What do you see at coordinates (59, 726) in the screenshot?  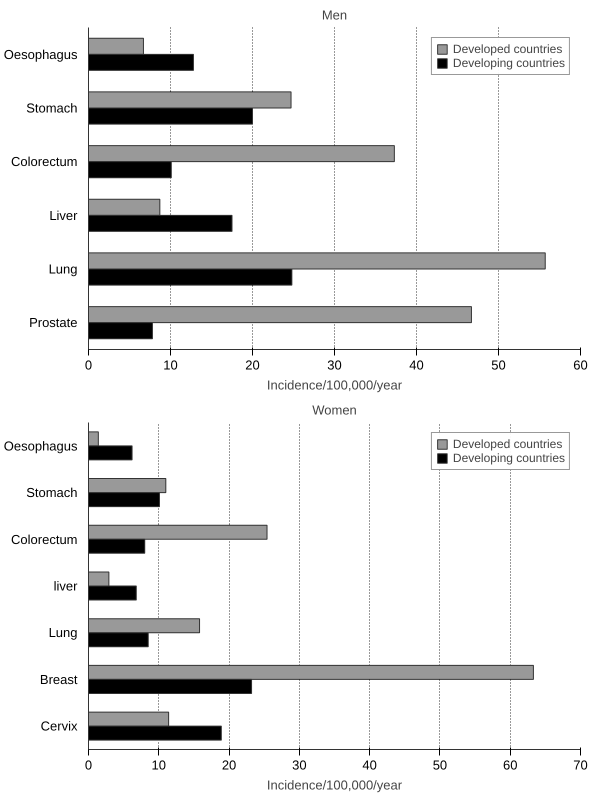 I see `y-tick-label: Cervix` at bounding box center [59, 726].